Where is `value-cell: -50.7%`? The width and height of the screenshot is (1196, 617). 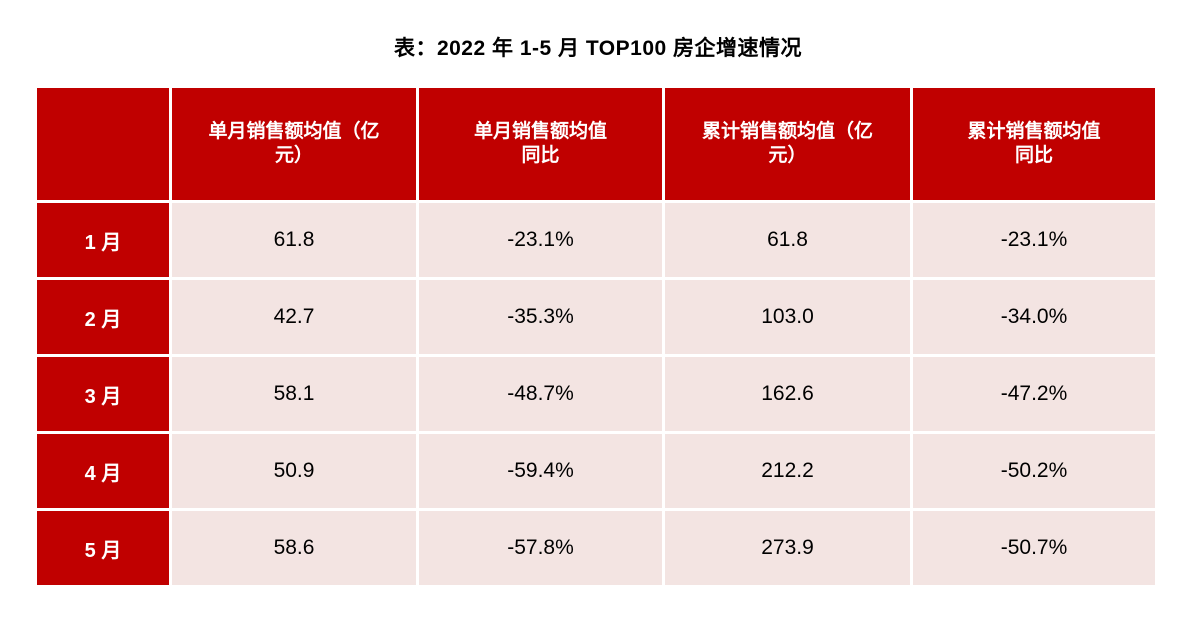
value-cell: -50.7% is located at coordinates (1034, 548).